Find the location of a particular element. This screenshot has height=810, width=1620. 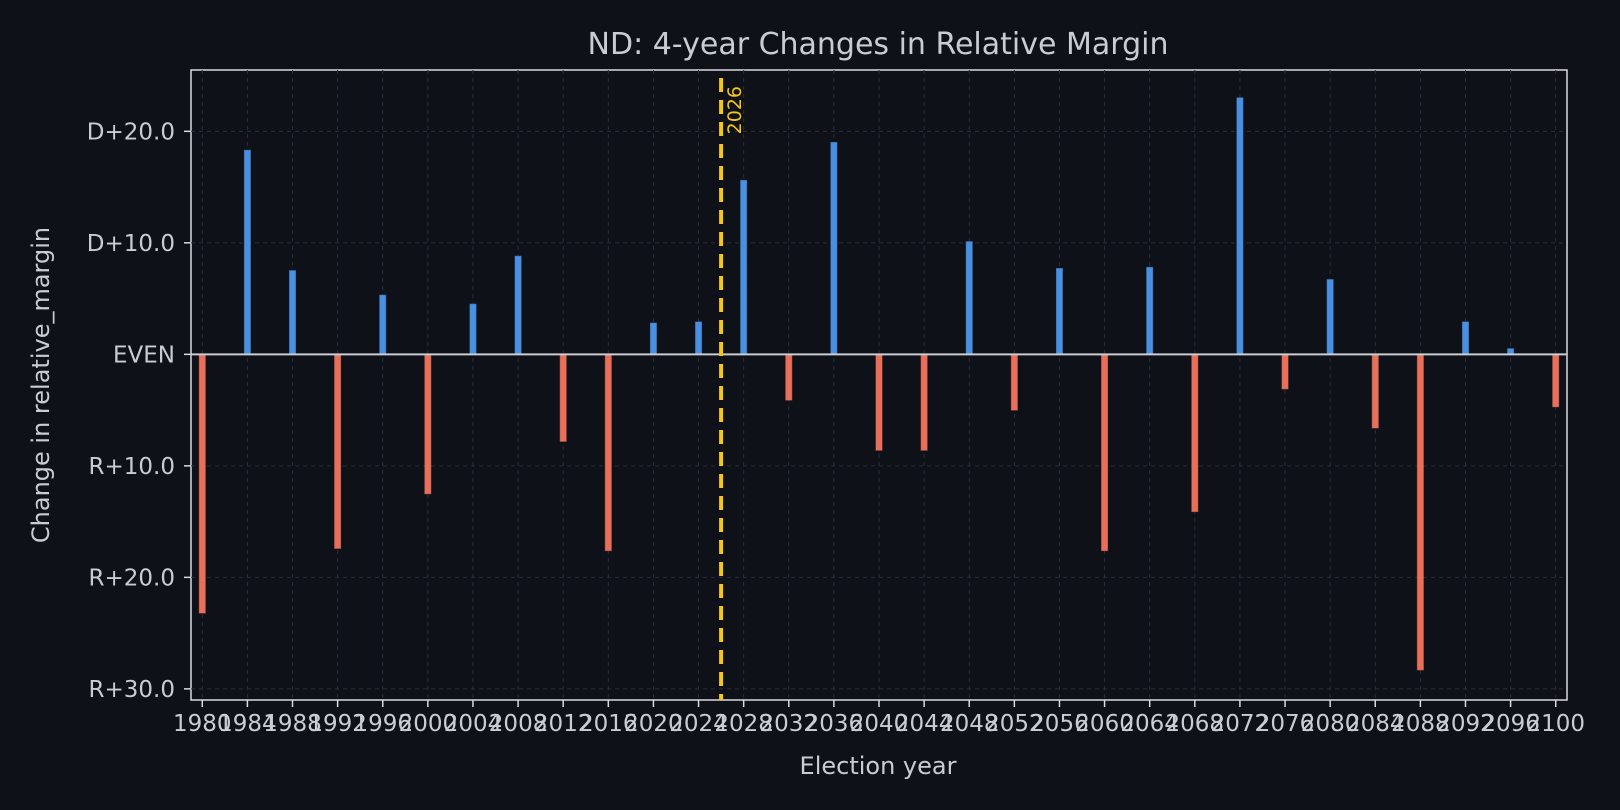

x-tick-label: 2072 is located at coordinates (1240, 724).